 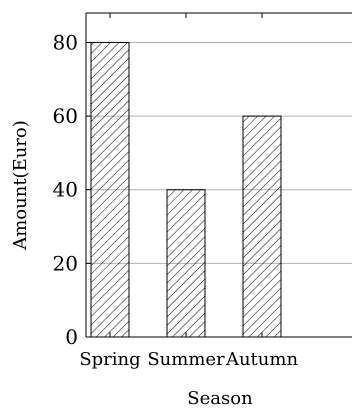 I want to click on y-tick-label-0: 0, so click(x=71, y=337).